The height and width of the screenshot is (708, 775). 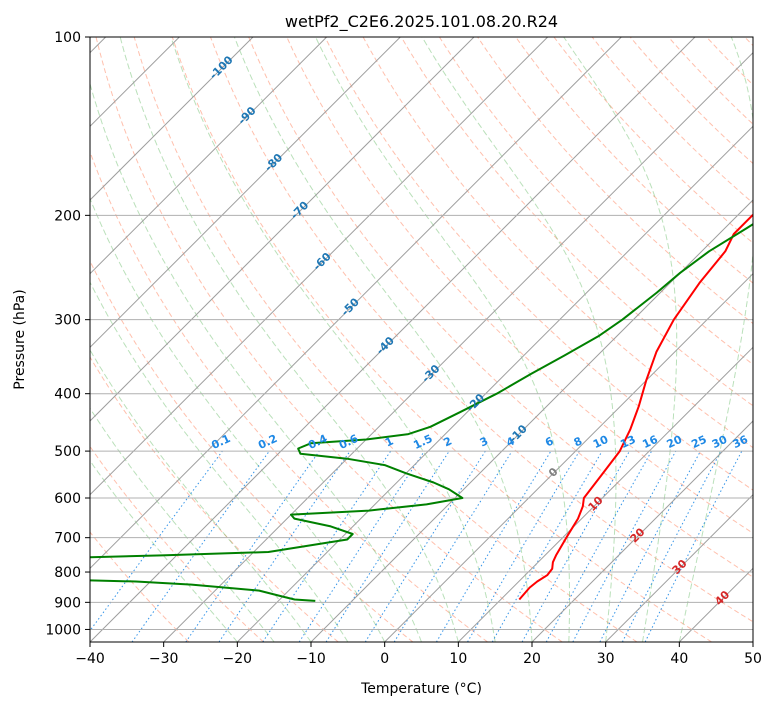 What do you see at coordinates (549, 441) in the screenshot?
I see `mixing-ratio-label: 6` at bounding box center [549, 441].